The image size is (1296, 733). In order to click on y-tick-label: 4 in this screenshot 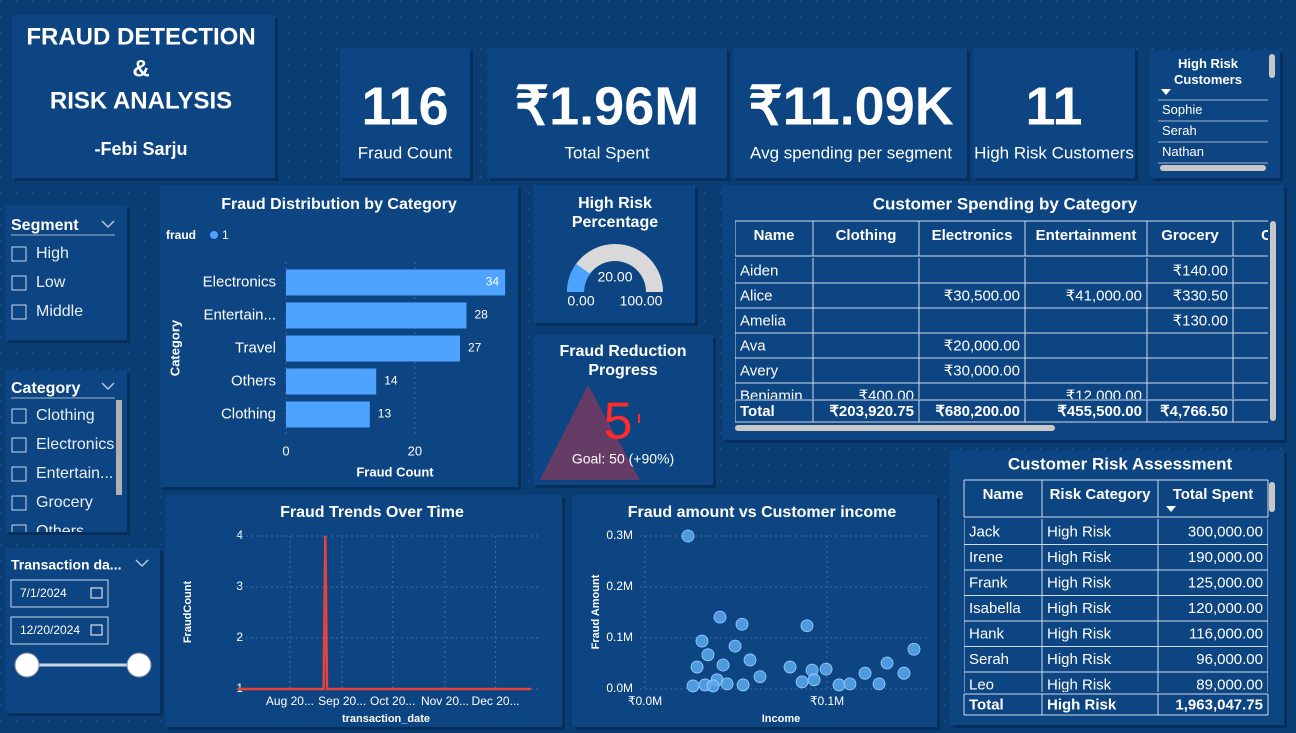, I will do `click(239, 535)`.